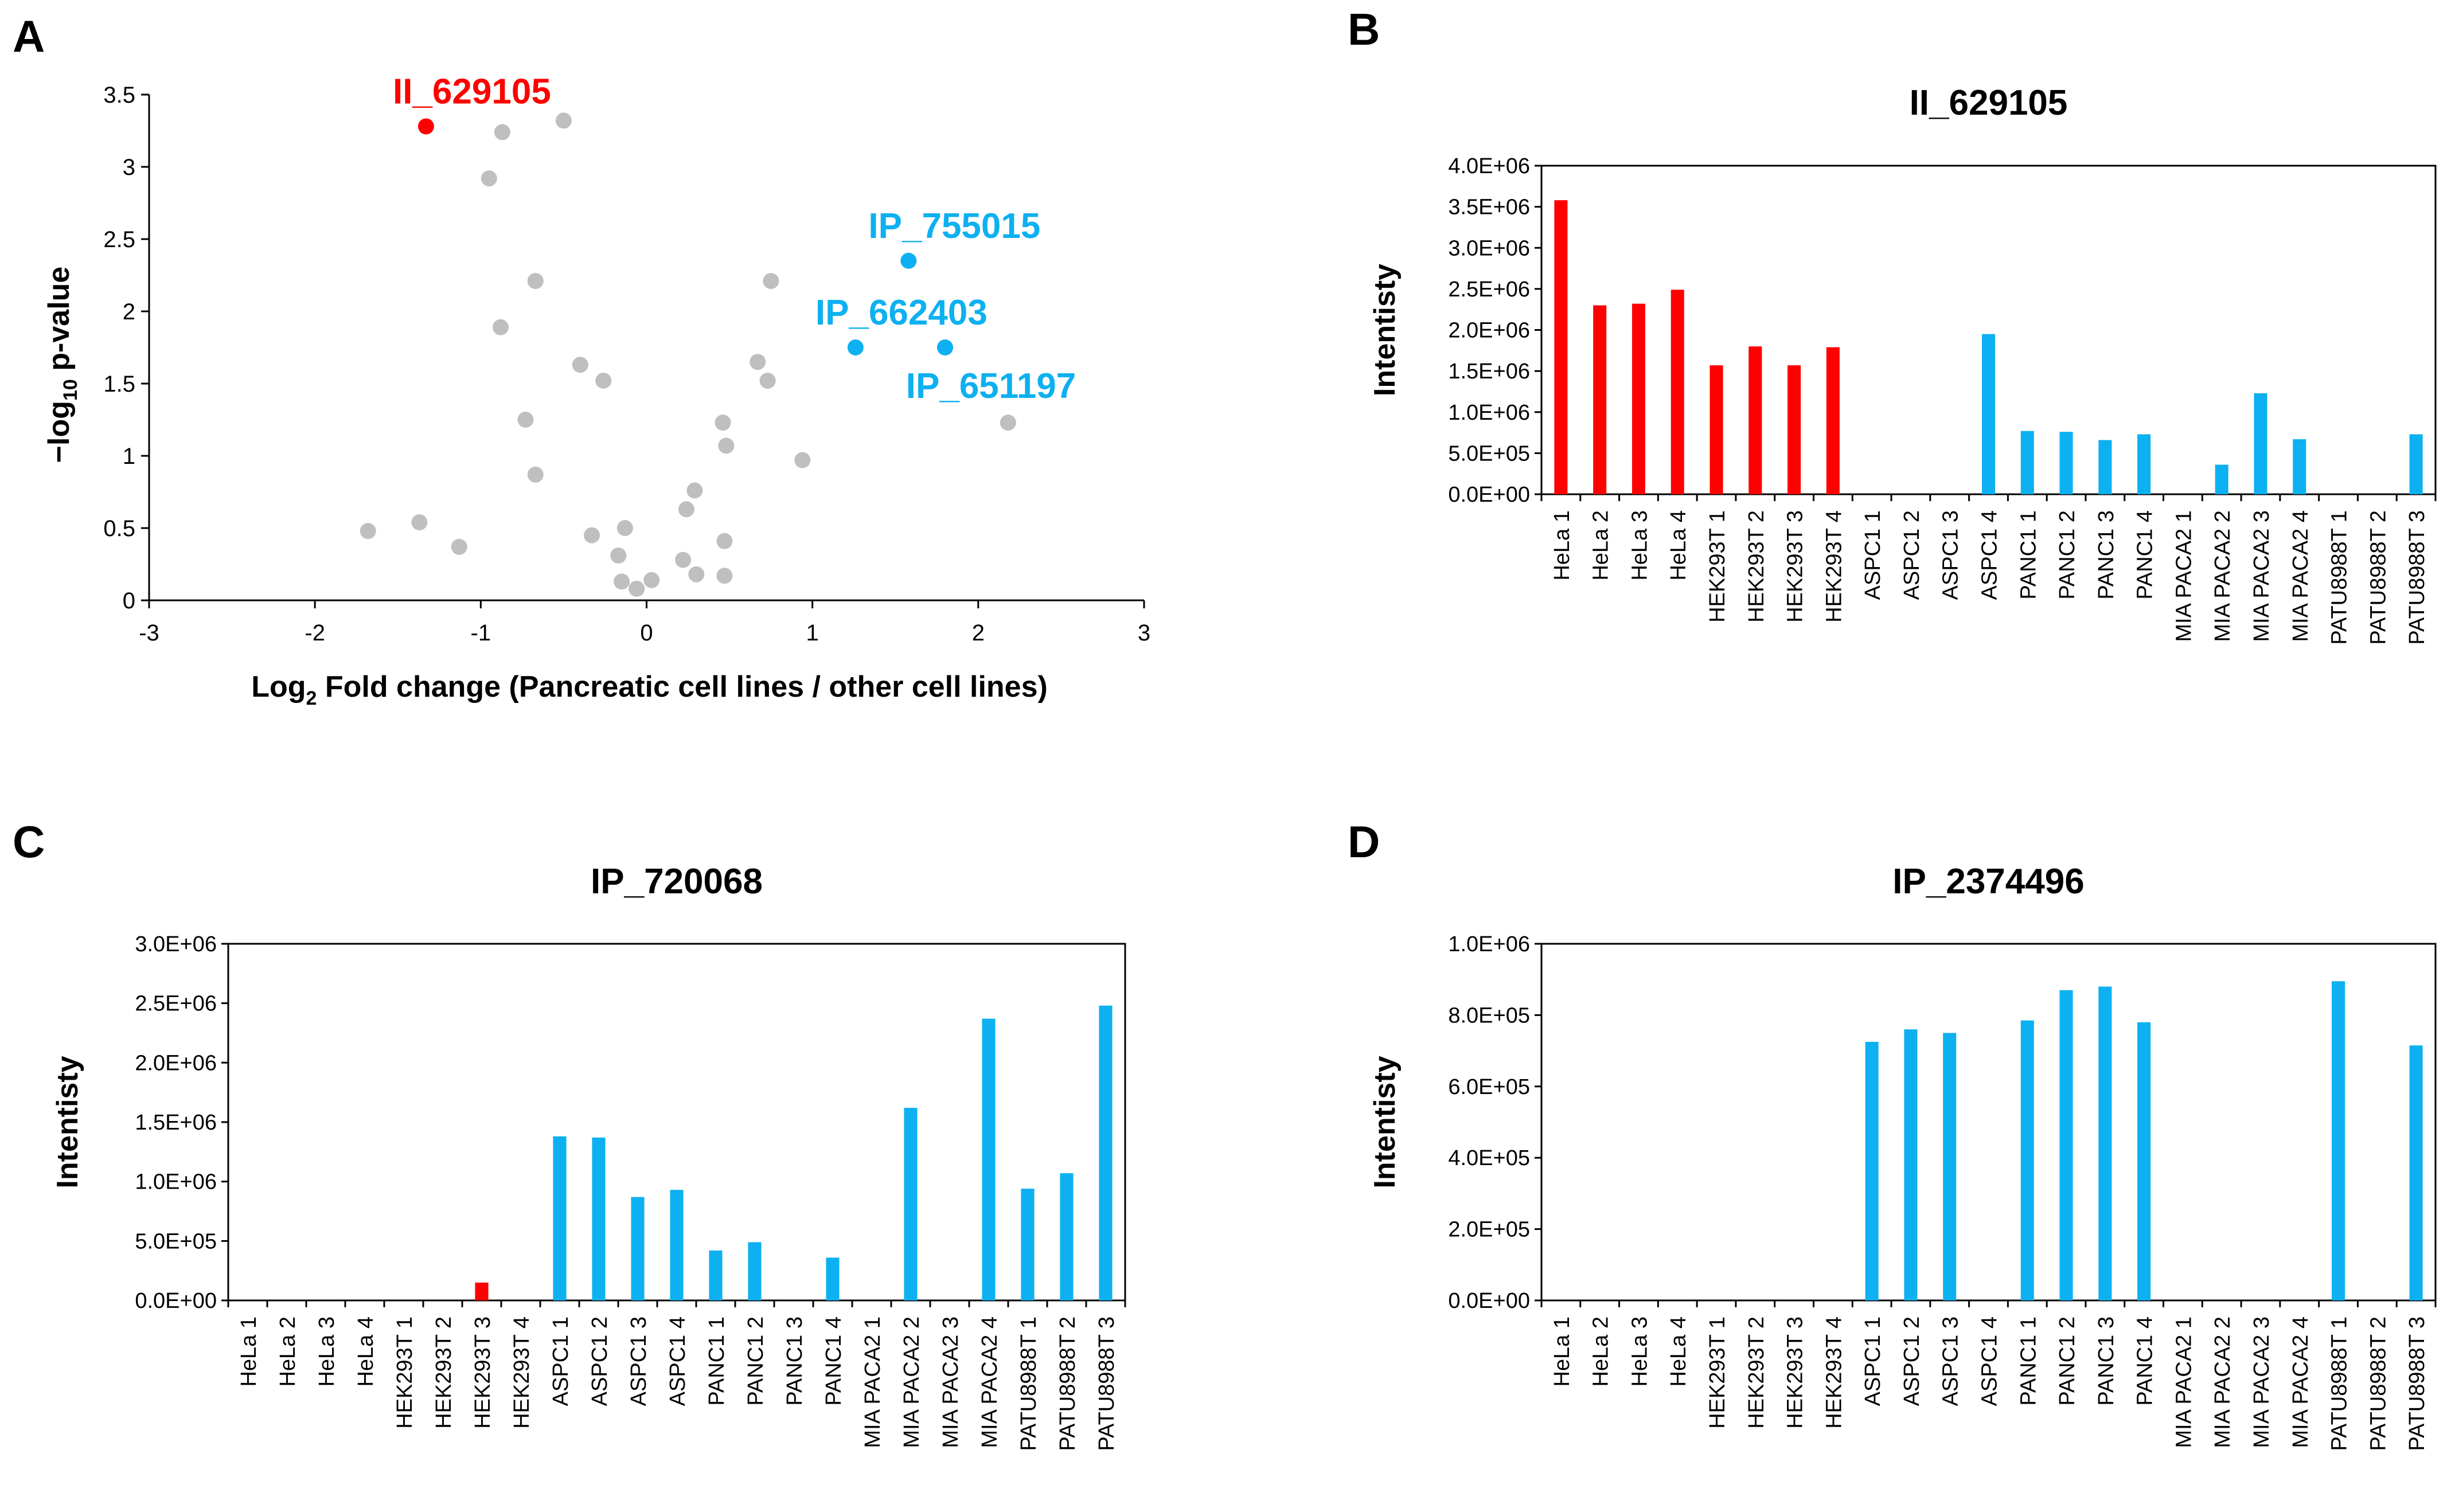  What do you see at coordinates (2145, 555) in the screenshot?
I see `x-tick-label: PANC1 4` at bounding box center [2145, 555].